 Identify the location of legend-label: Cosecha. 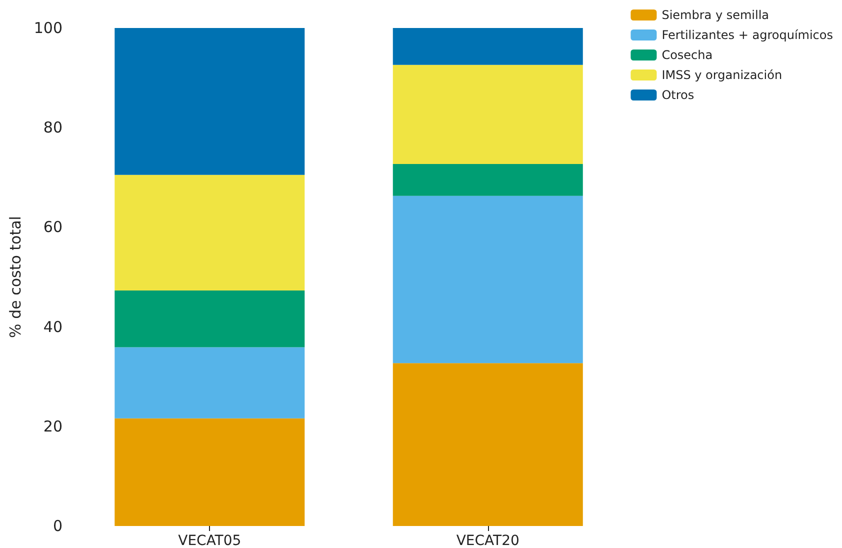
(687, 55).